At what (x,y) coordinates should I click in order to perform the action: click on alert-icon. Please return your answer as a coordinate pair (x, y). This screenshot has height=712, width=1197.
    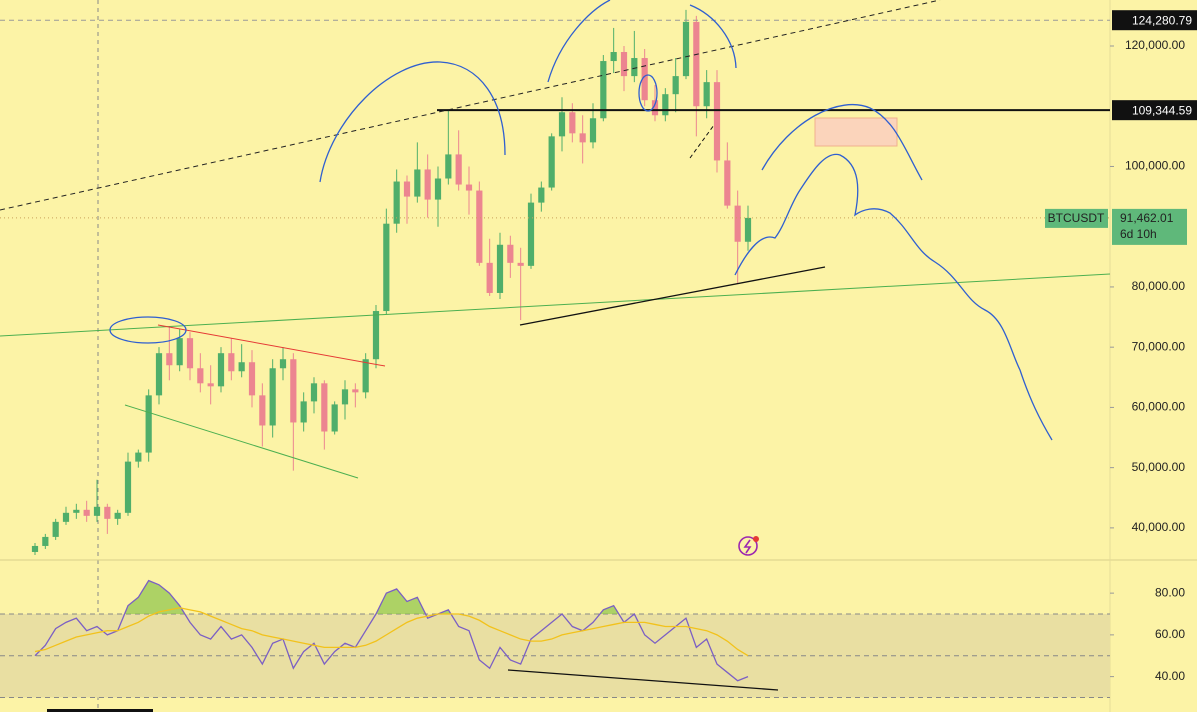
    Looking at the image, I should click on (747, 546).